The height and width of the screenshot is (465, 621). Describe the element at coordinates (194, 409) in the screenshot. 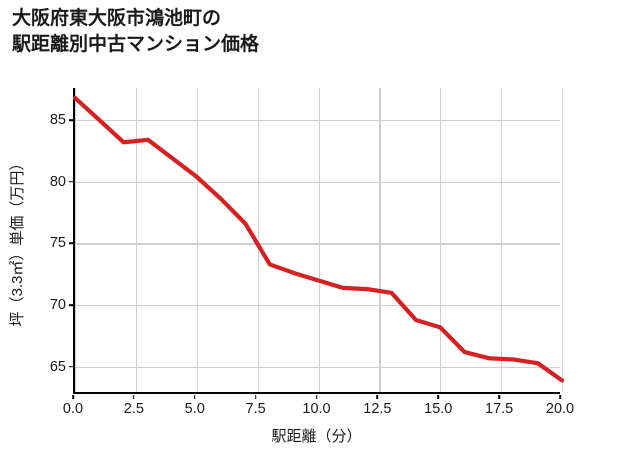

I see `x-axis-tick-label: 5.0` at that location.